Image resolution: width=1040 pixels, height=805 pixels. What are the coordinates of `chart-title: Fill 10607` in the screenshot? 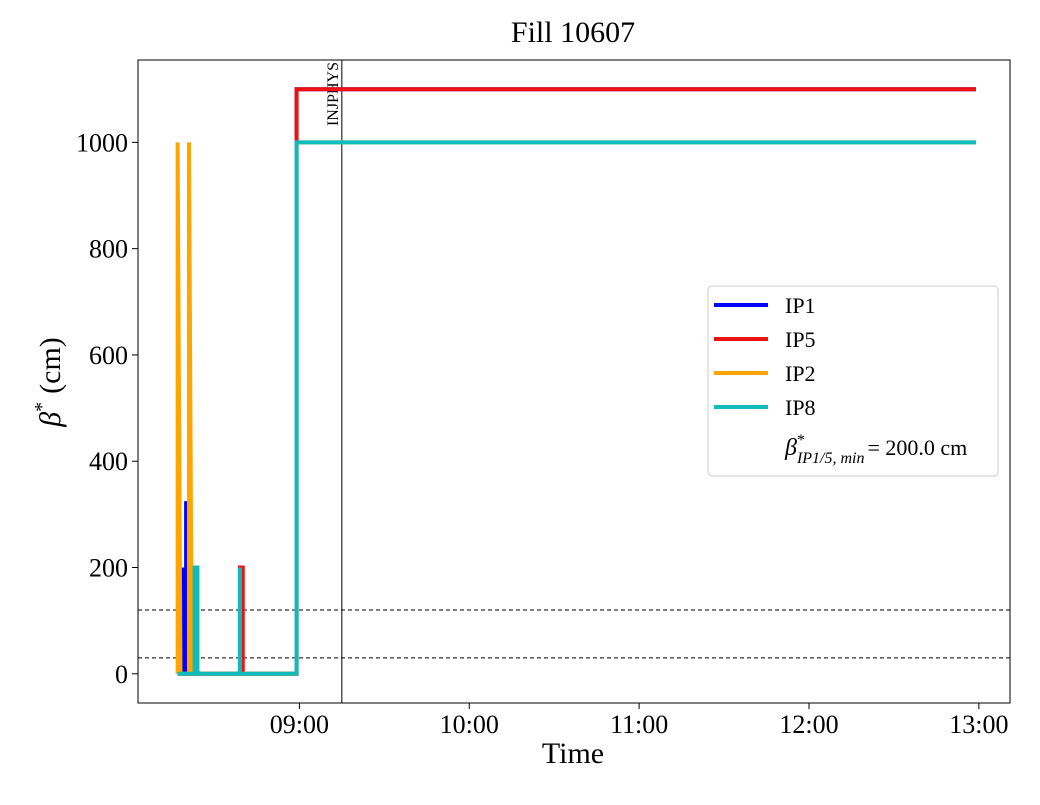 It's located at (573, 32).